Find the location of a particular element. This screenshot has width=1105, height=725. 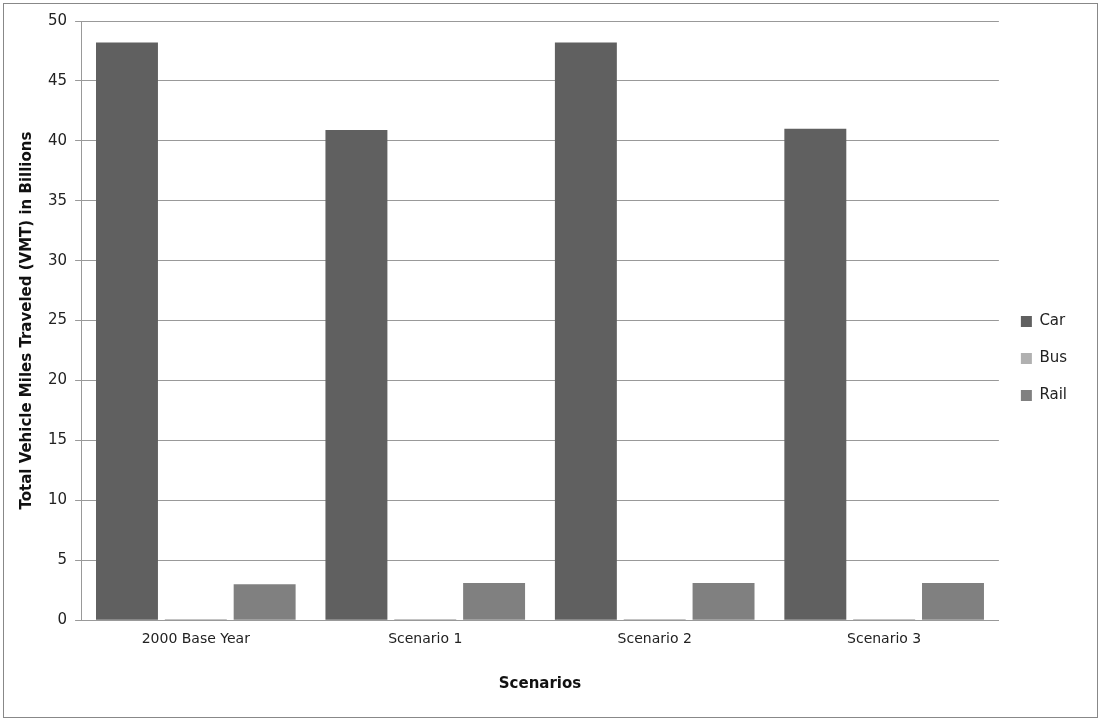

y-tick-label: 45 is located at coordinates (57, 79).